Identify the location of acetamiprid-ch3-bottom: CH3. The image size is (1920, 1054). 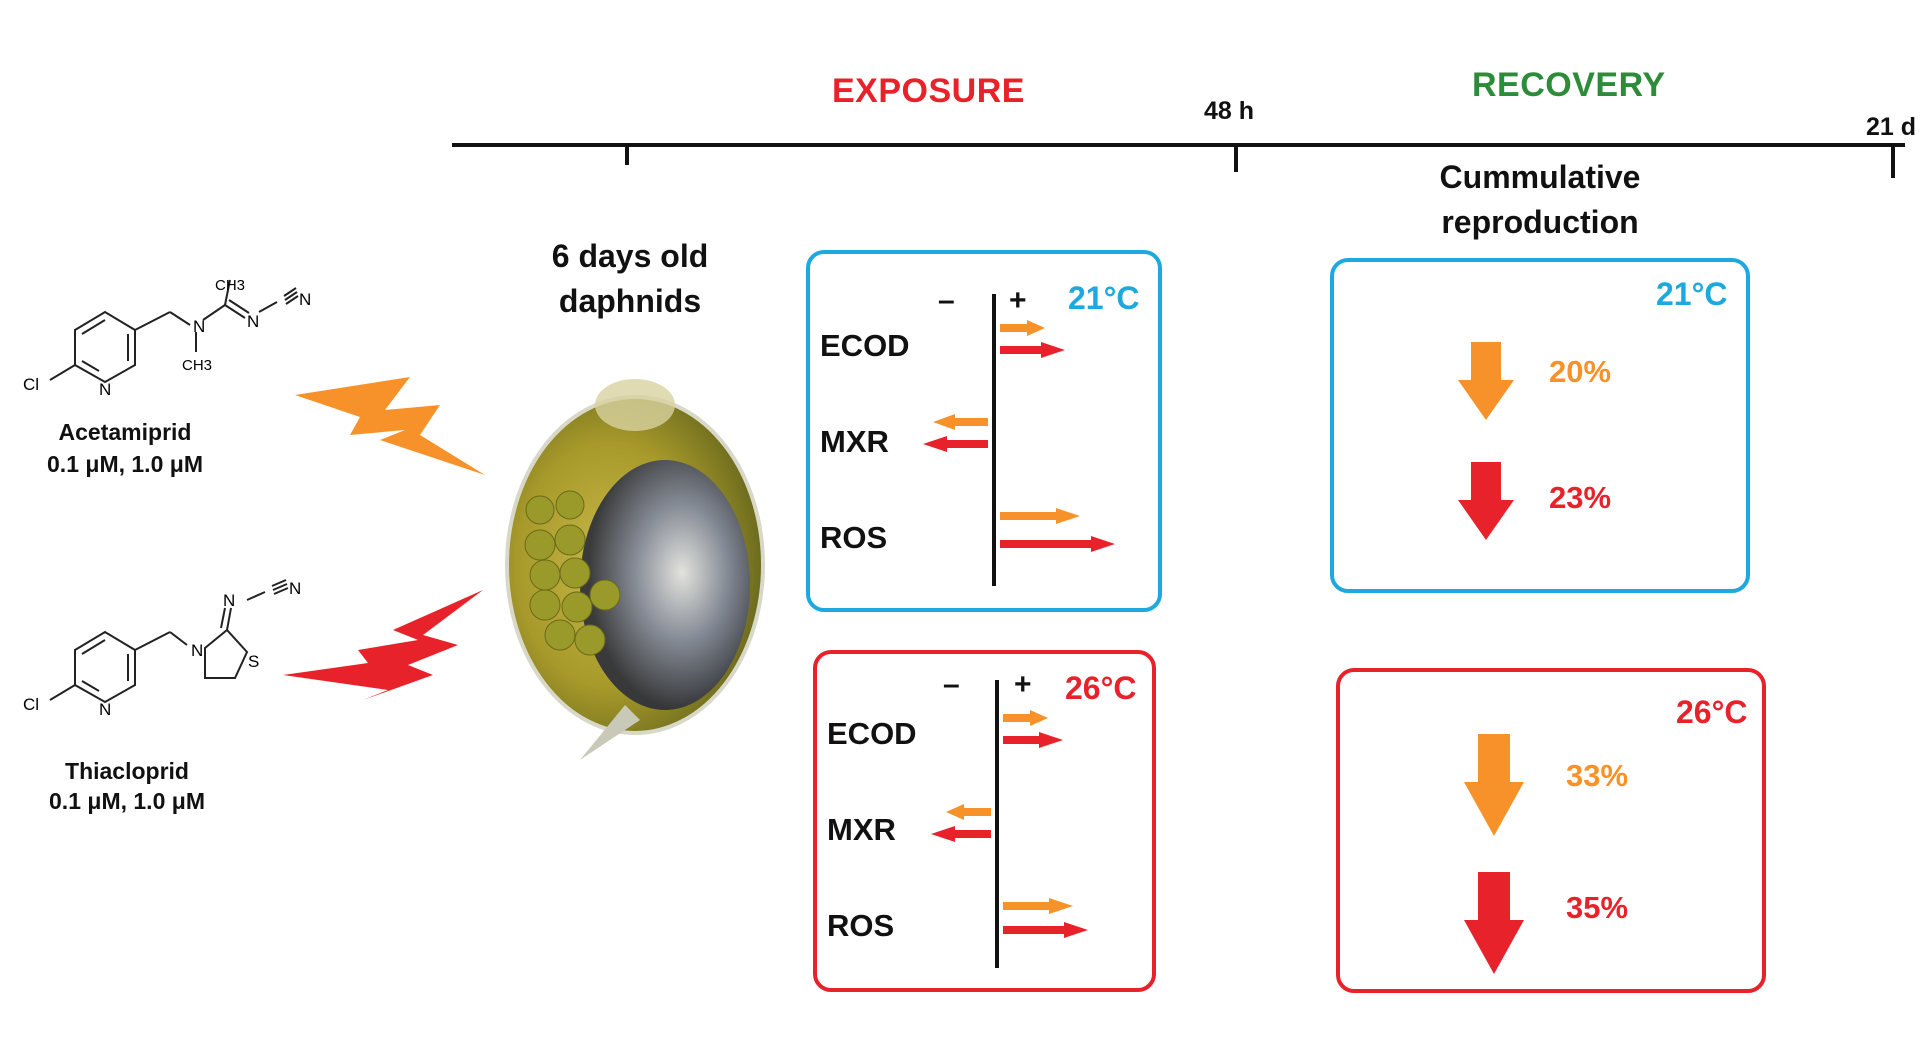
(197, 365).